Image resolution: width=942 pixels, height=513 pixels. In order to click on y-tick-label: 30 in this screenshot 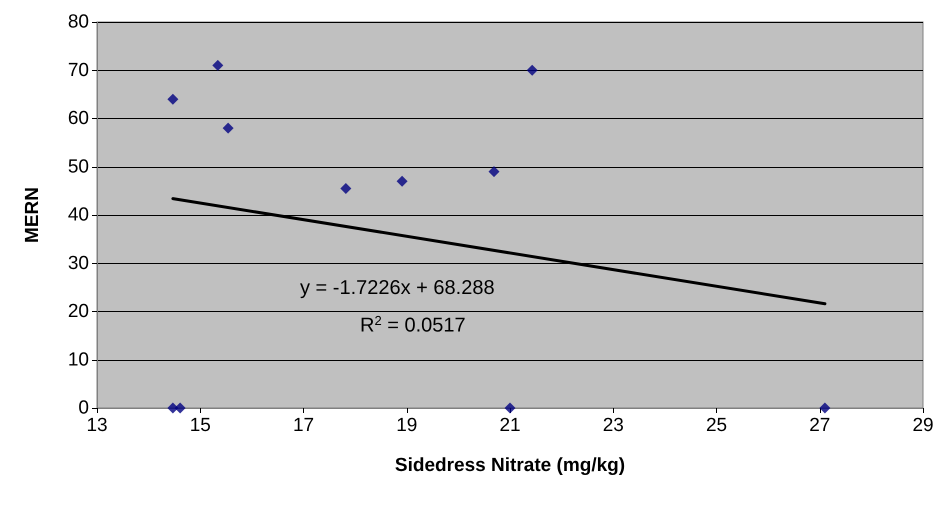, I will do `click(78, 263)`.